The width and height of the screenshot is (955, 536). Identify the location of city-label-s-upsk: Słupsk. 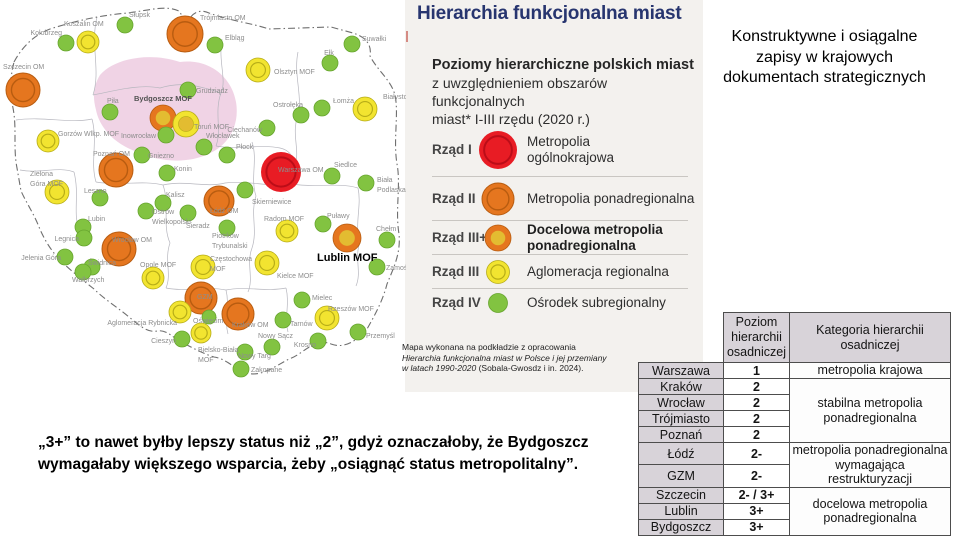
(140, 15).